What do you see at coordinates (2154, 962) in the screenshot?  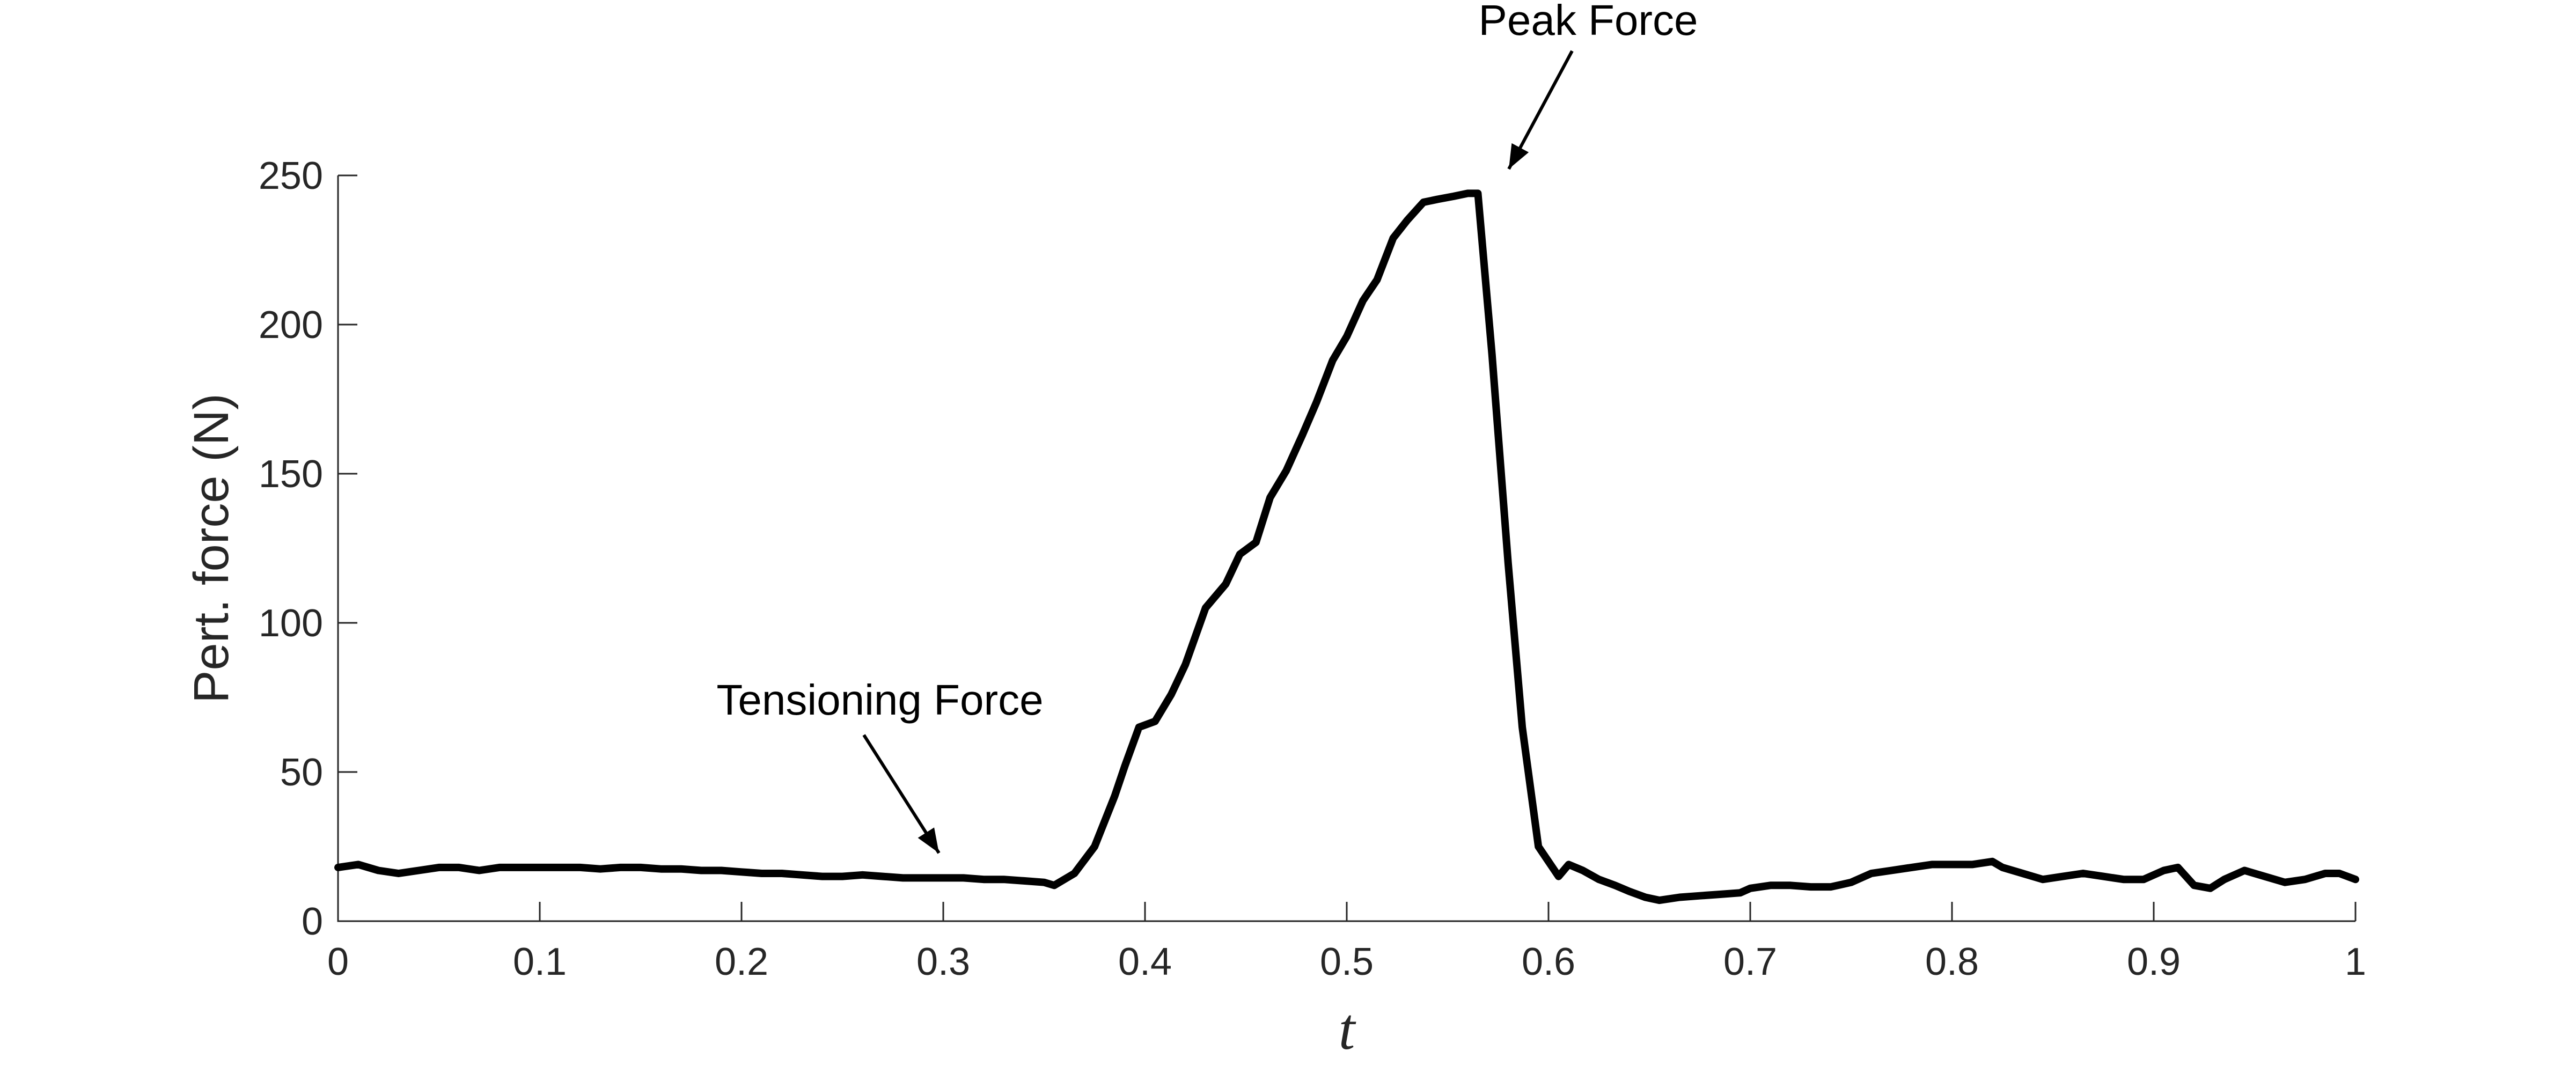 I see `x-tick-label: 0.9` at bounding box center [2154, 962].